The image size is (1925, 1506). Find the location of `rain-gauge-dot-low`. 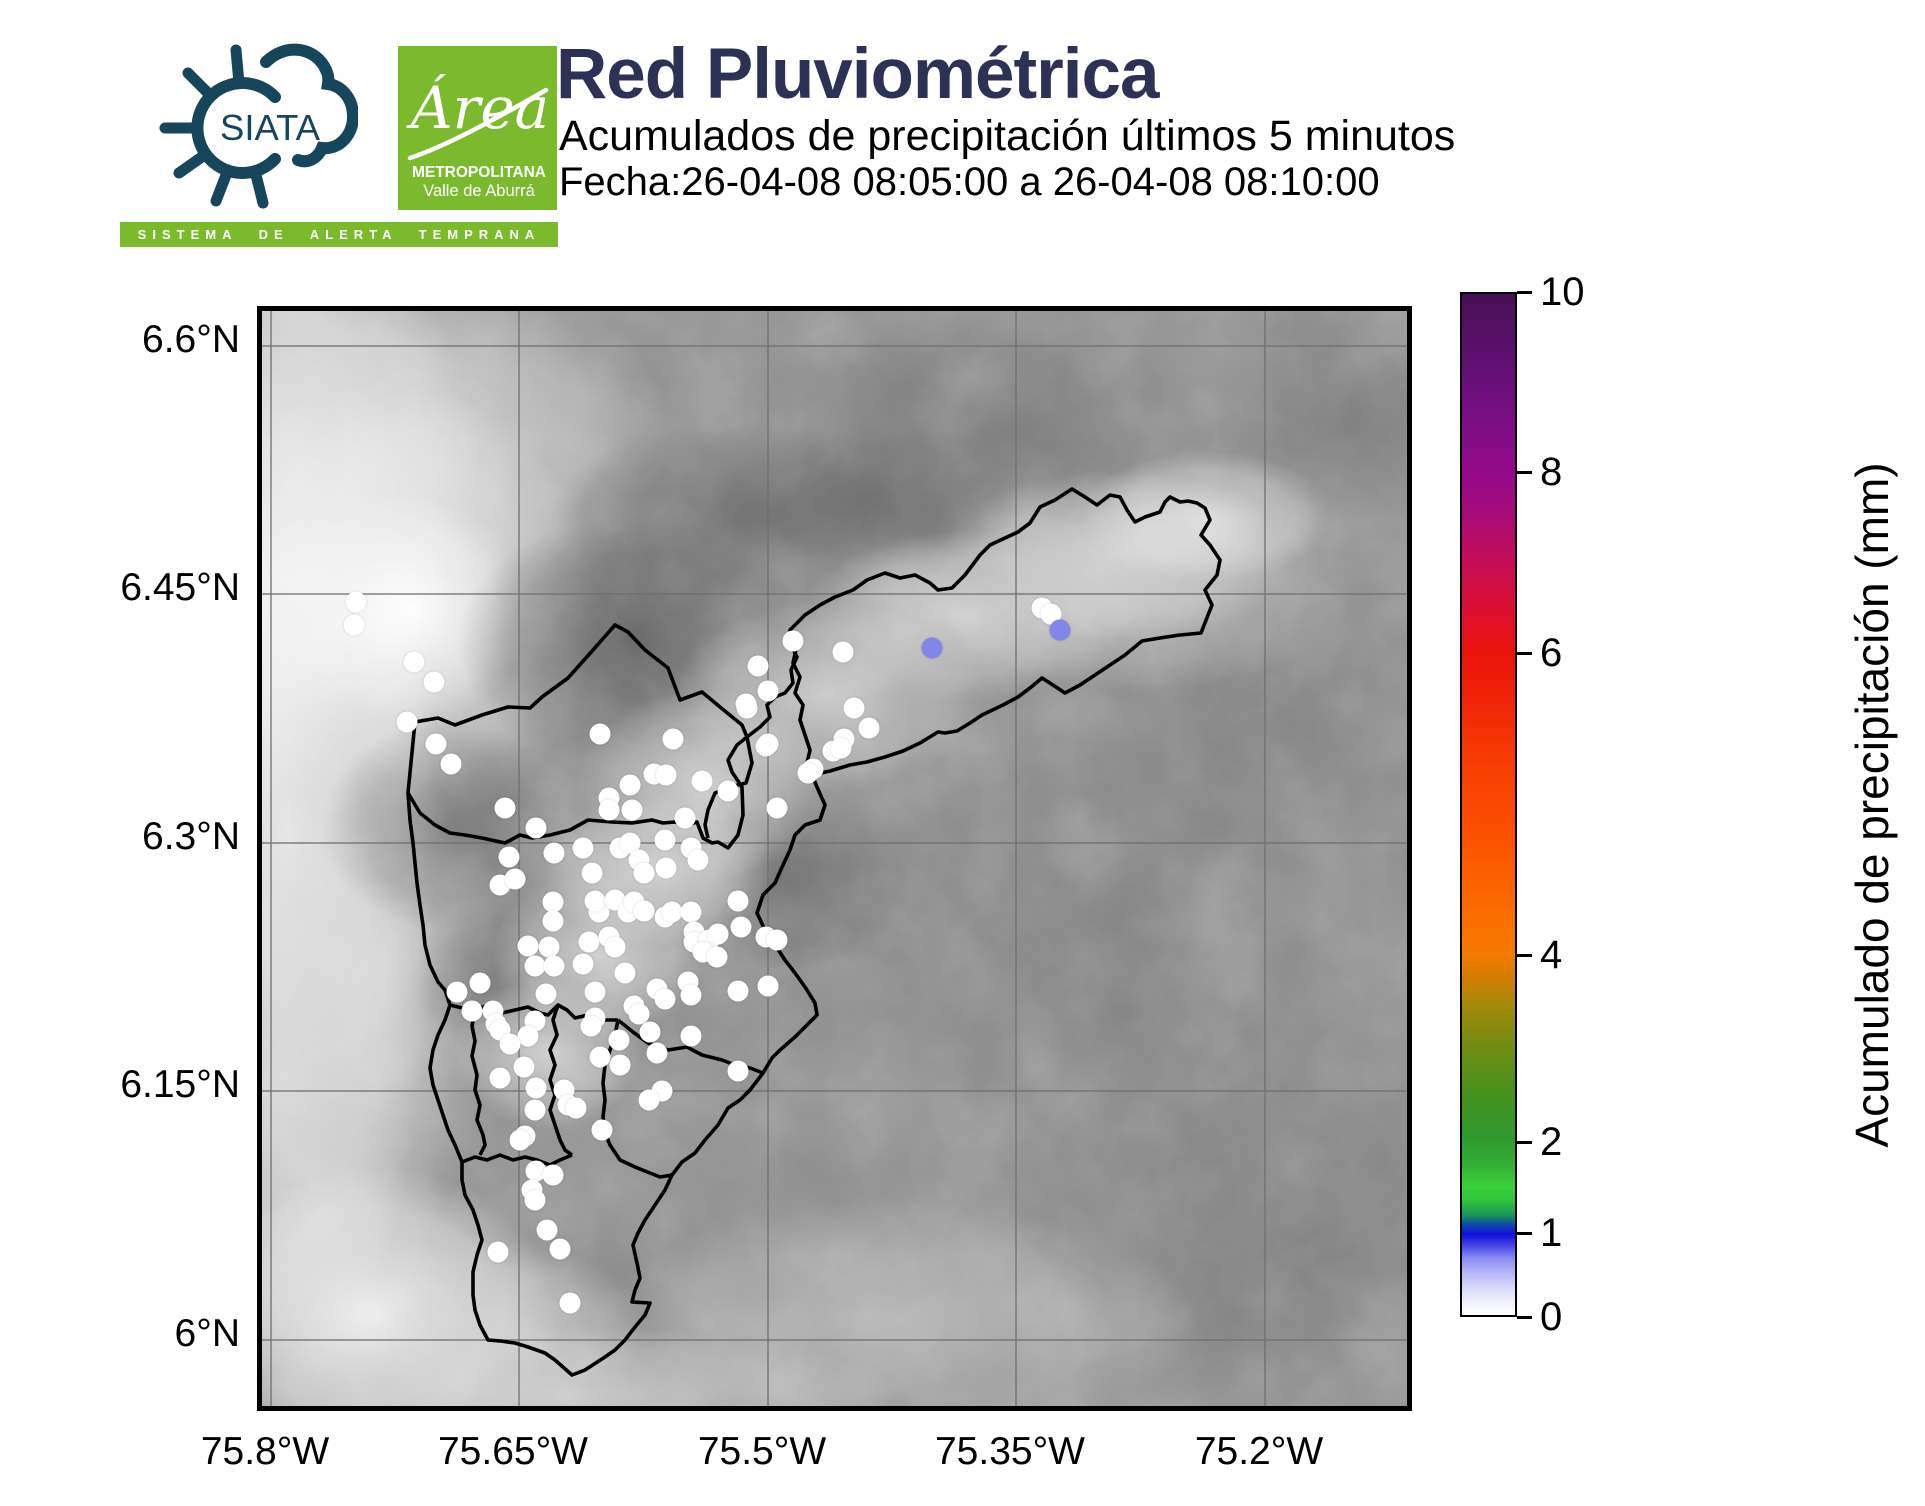

rain-gauge-dot-low is located at coordinates (932, 648).